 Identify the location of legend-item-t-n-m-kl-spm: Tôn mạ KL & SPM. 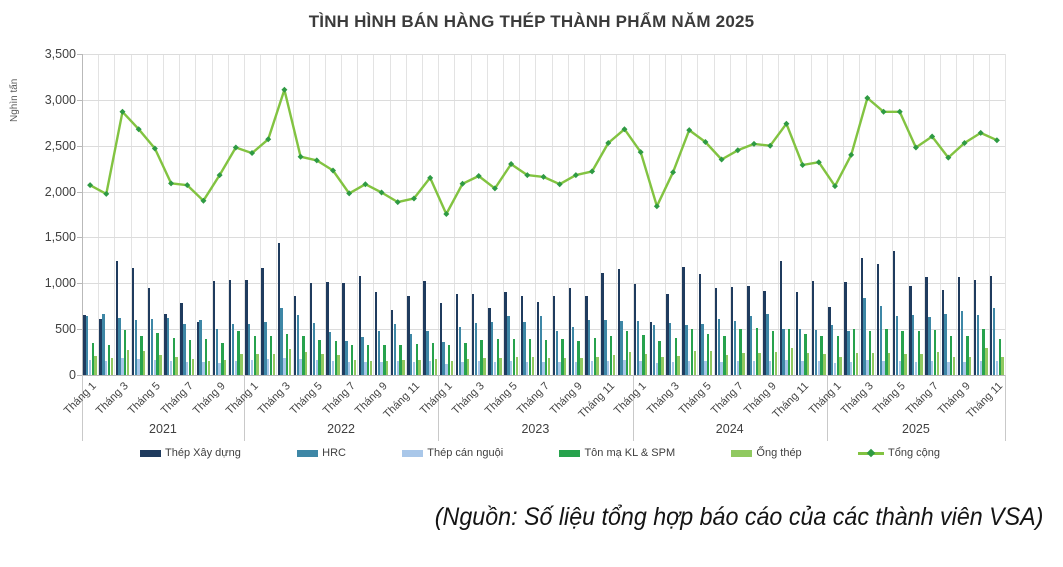
(617, 453).